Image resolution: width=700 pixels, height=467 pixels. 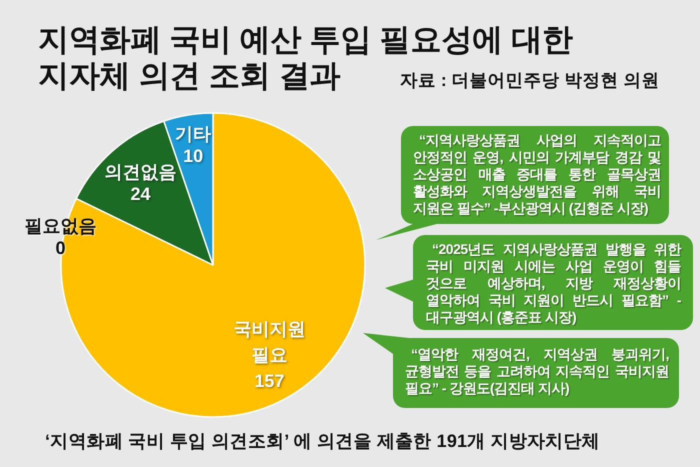 I want to click on chart-title: 지역화폐 국비 예산 투입 필요성에 대한, so click(x=305, y=40).